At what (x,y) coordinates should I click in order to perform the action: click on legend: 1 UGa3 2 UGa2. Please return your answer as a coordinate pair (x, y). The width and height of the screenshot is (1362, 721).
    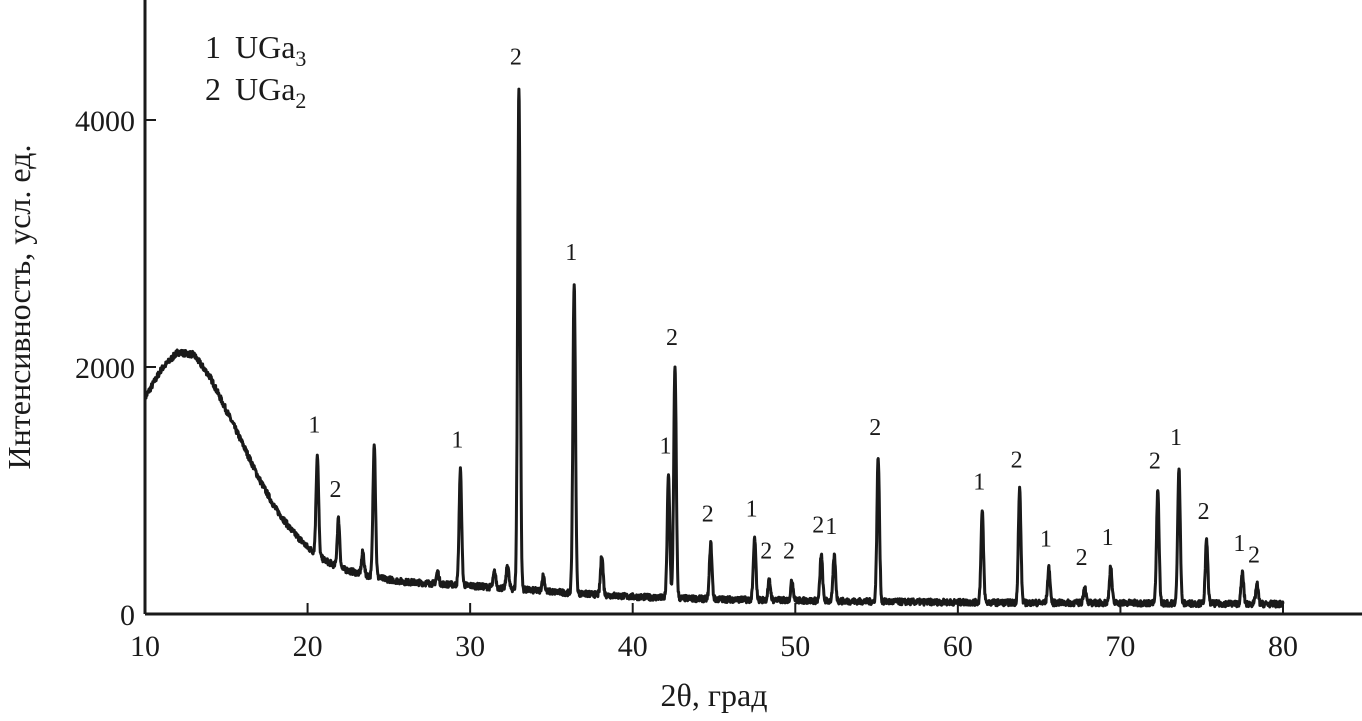
    Looking at the image, I should click on (255, 71).